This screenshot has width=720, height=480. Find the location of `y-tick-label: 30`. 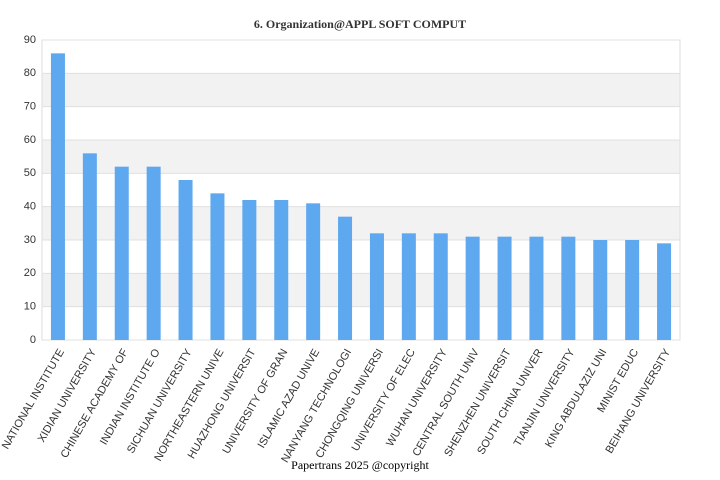

y-tick-label: 30 is located at coordinates (30, 240).